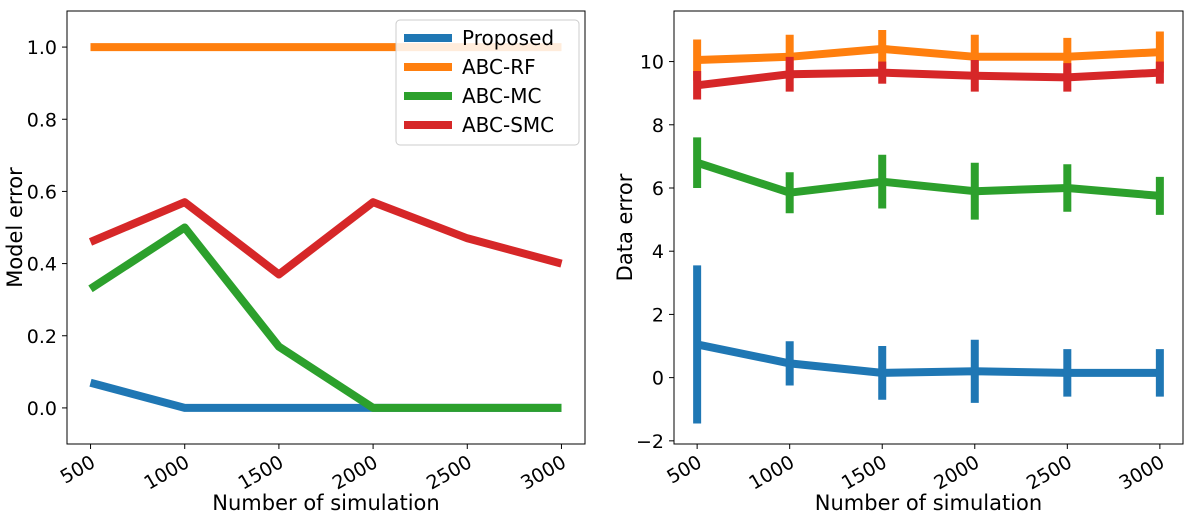 This screenshot has height=525, width=1192. Describe the element at coordinates (650, 442) in the screenshot. I see `y-tick-label: −2` at that location.